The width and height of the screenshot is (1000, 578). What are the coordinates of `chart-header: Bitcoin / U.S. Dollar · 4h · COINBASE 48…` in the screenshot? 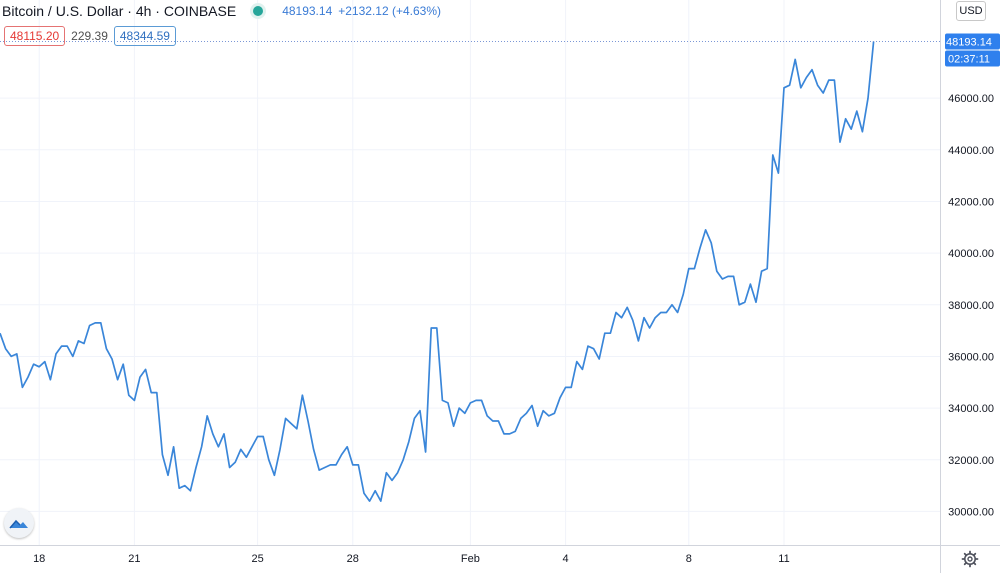 It's located at (470, 11).